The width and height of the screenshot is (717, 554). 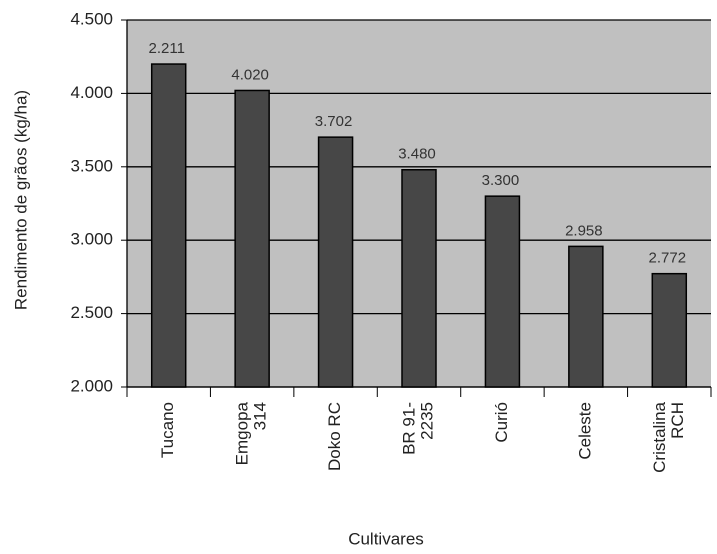 I want to click on x-tick-label: 314, so click(x=260, y=416).